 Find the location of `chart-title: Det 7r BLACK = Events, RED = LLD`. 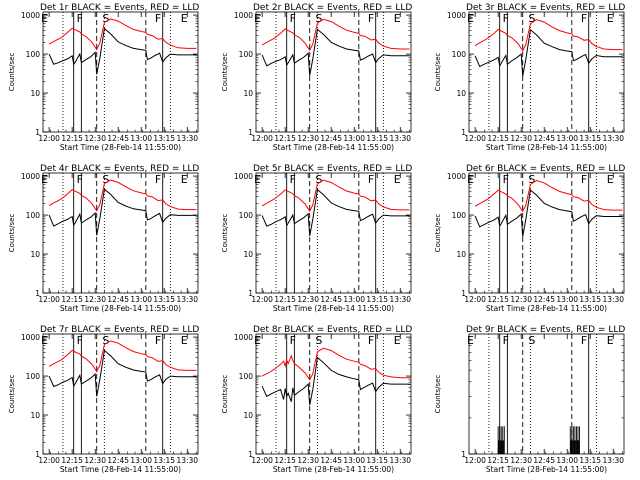

chart-title: Det 7r BLACK = Events, RED = LLD is located at coordinates (119, 330).